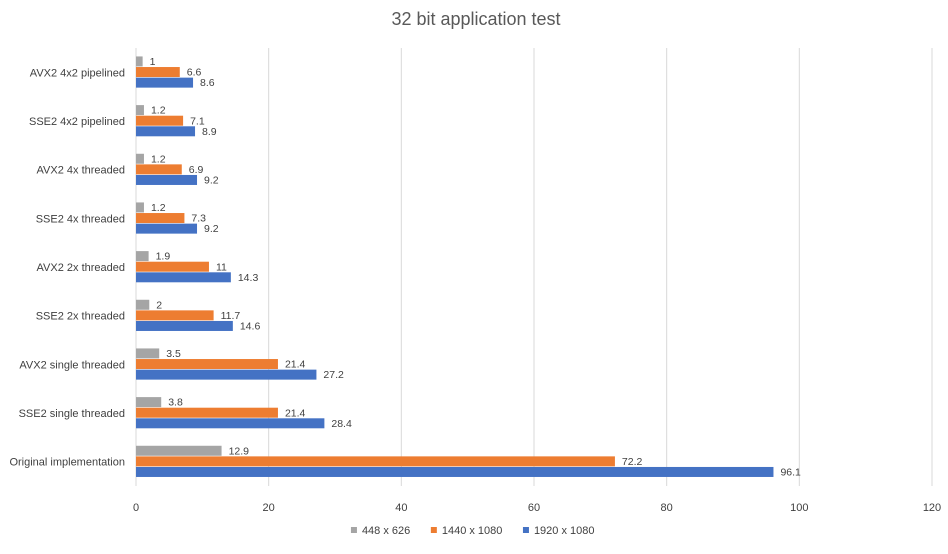 This screenshot has width=948, height=554. I want to click on data-label-448-x-626: 1.9, so click(163, 257).